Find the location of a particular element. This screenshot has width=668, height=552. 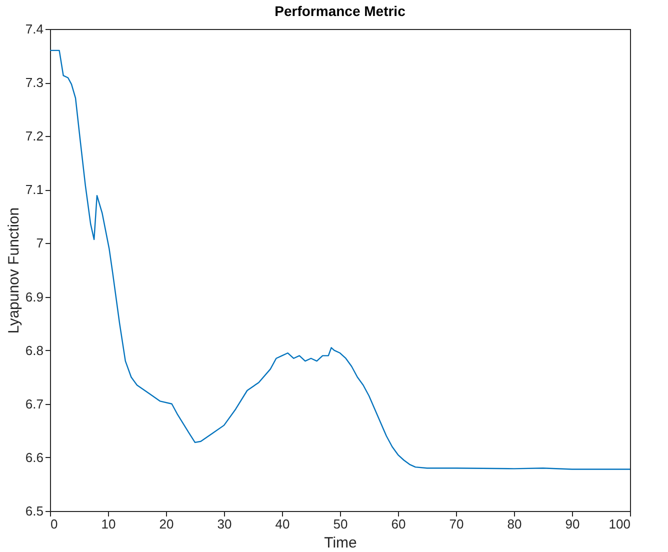

y-tick-label: 6.6 is located at coordinates (34, 457).